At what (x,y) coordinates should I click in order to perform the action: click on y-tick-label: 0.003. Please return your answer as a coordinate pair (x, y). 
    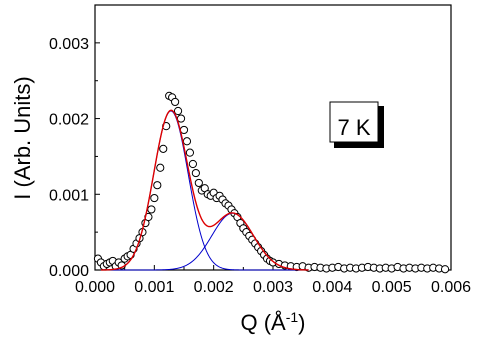
    Looking at the image, I should click on (69, 44).